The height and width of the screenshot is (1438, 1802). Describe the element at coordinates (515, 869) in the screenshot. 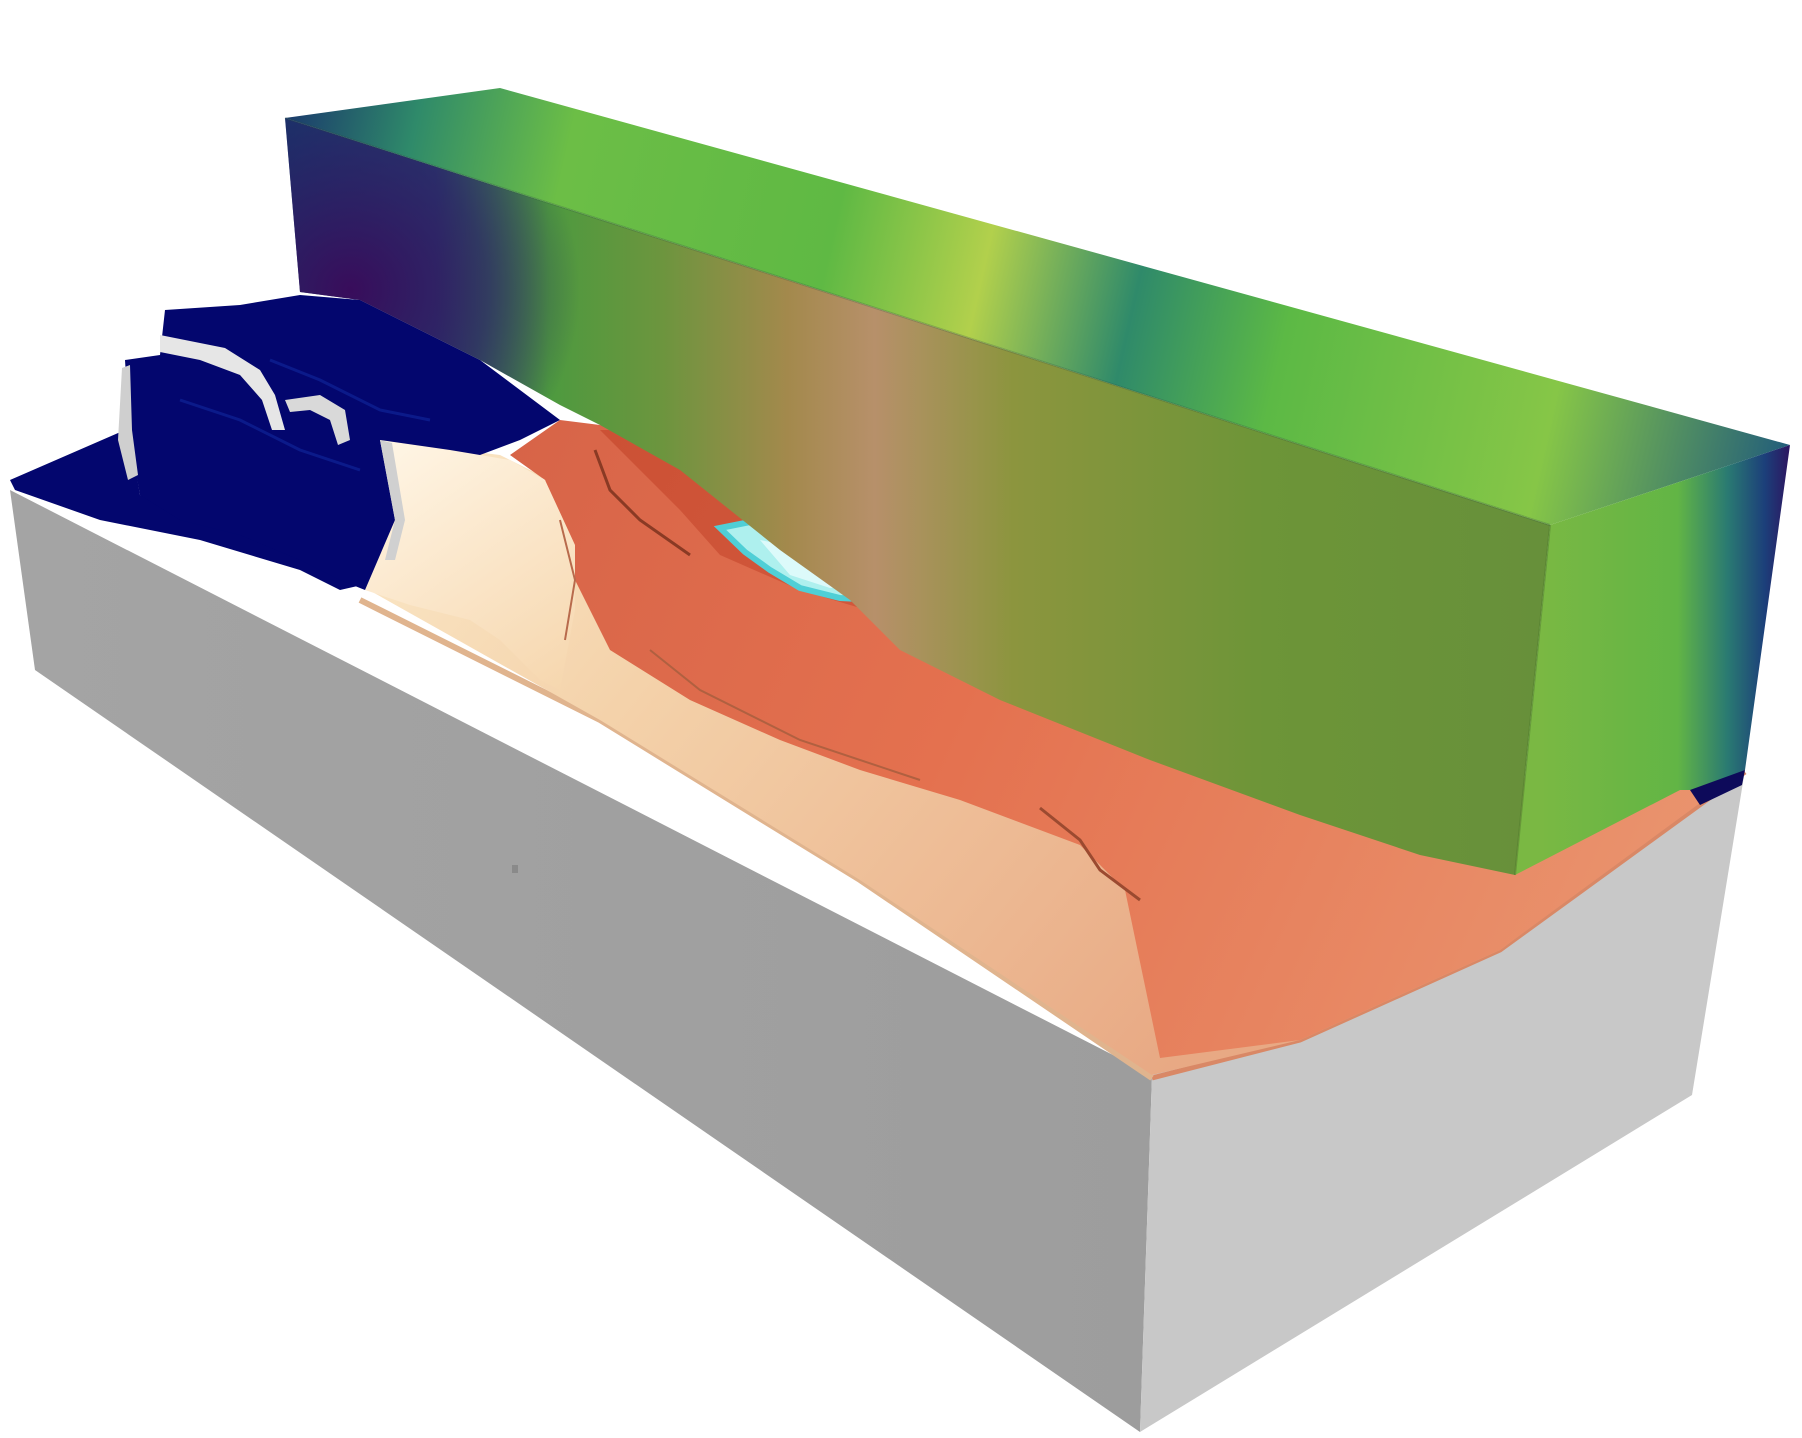

I see `base-artifact` at that location.